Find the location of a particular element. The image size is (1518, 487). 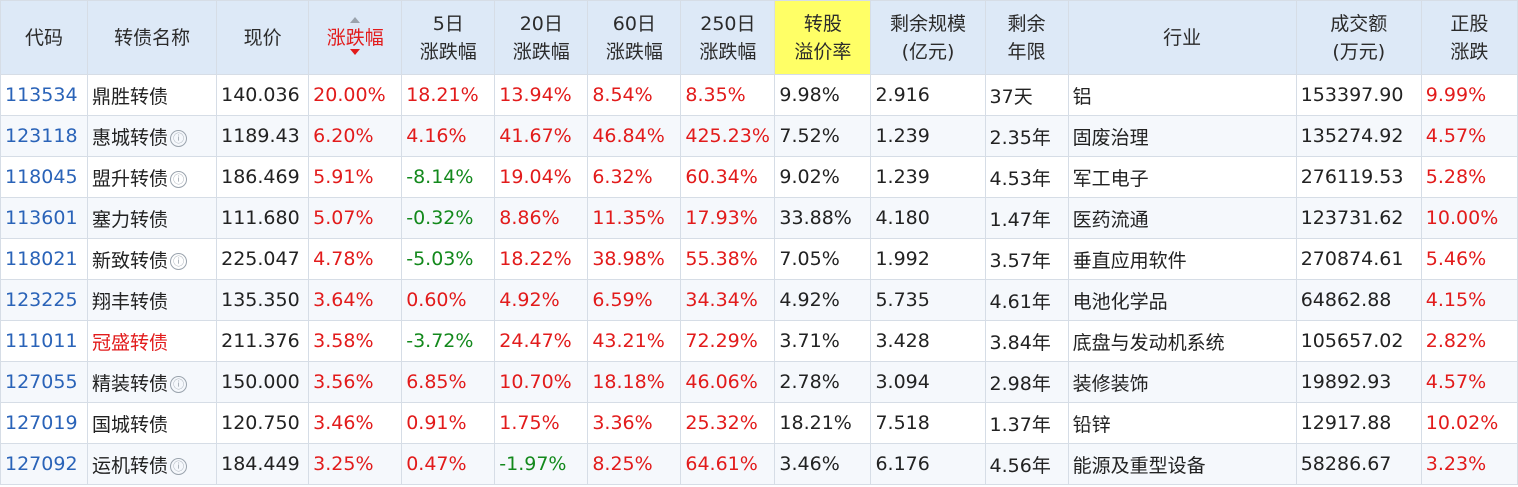

bond-code-link: 127092 is located at coordinates (44, 464).